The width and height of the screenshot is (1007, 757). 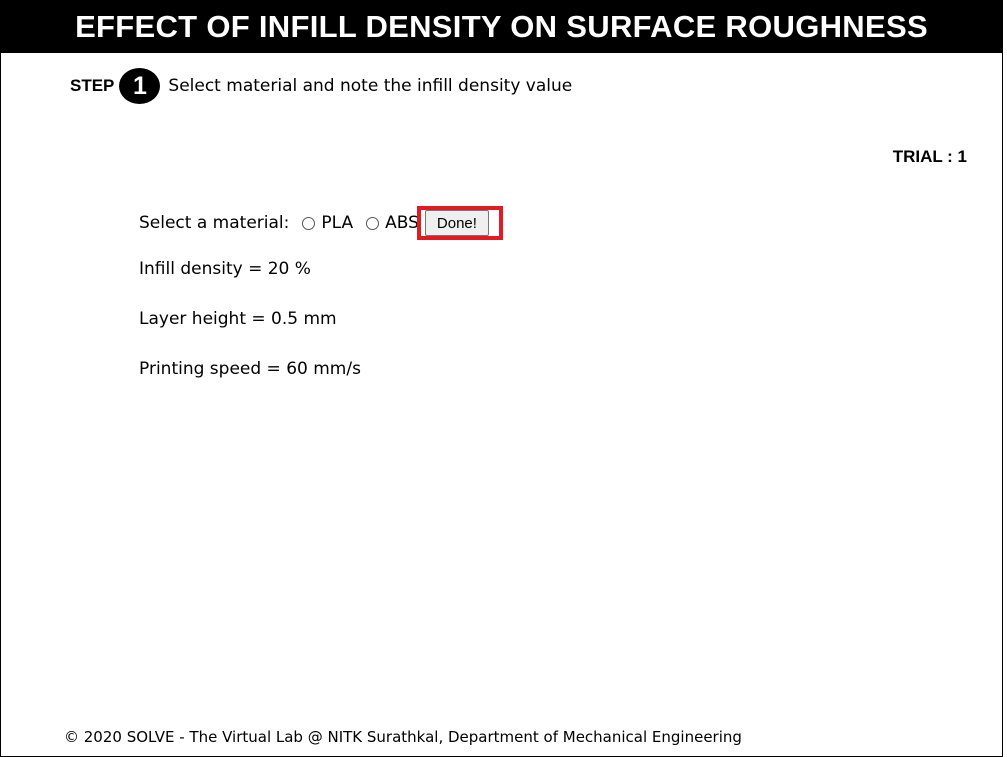 I want to click on done-button: Done!, so click(x=456, y=223).